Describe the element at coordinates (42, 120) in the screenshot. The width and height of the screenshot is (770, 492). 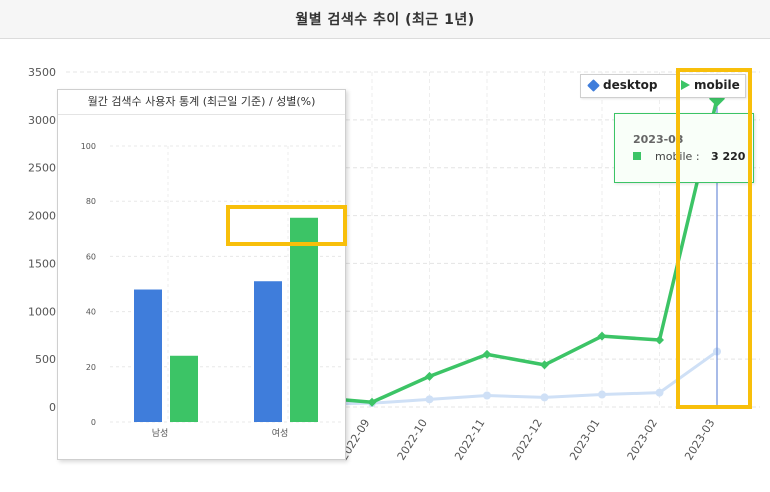
I see `y-tick-label: 3000` at that location.